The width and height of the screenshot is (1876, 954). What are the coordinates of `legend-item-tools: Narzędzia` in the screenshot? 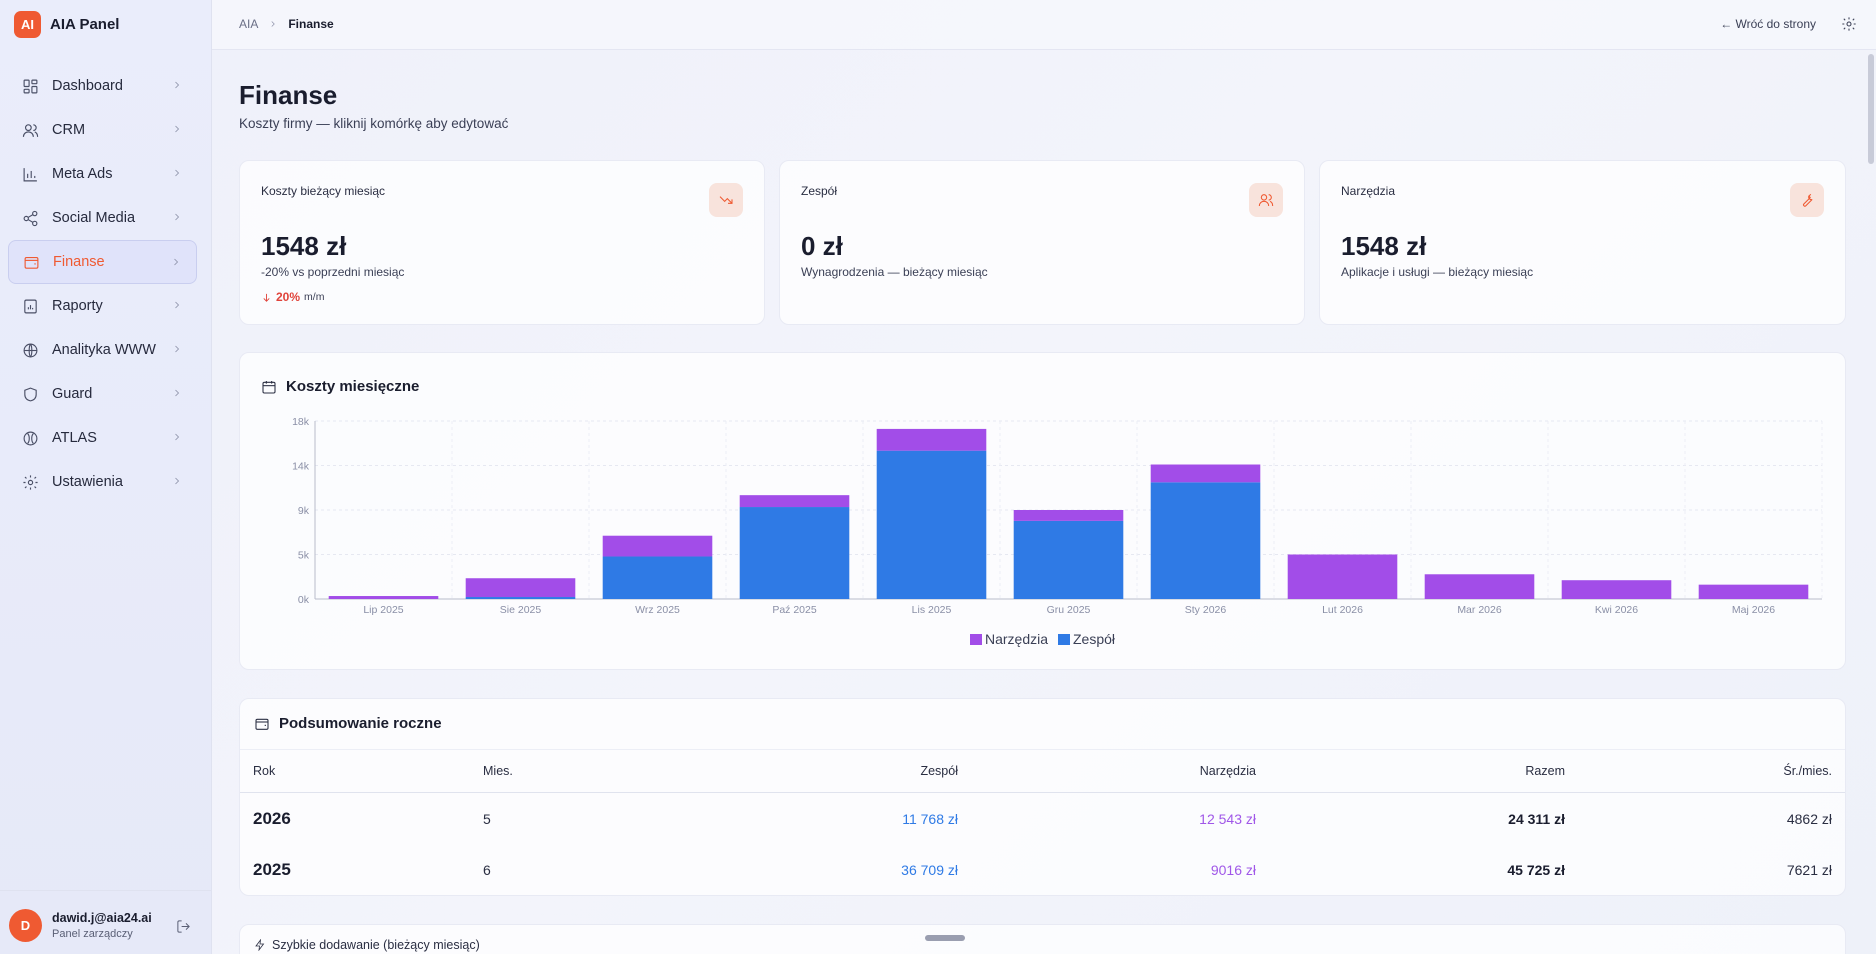 It's located at (1008, 639).